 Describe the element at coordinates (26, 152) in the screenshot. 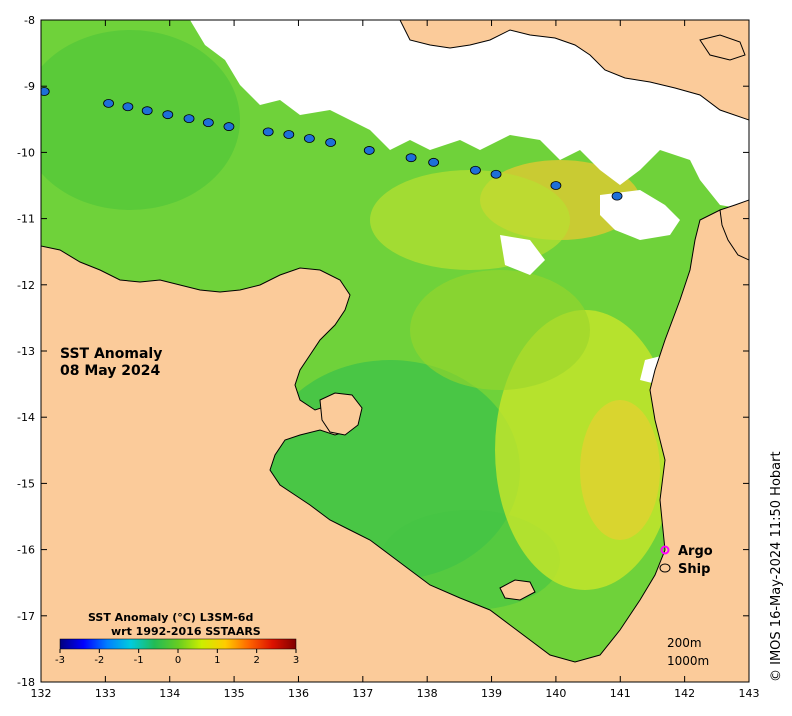

I see `lat-tick-label: -10` at that location.